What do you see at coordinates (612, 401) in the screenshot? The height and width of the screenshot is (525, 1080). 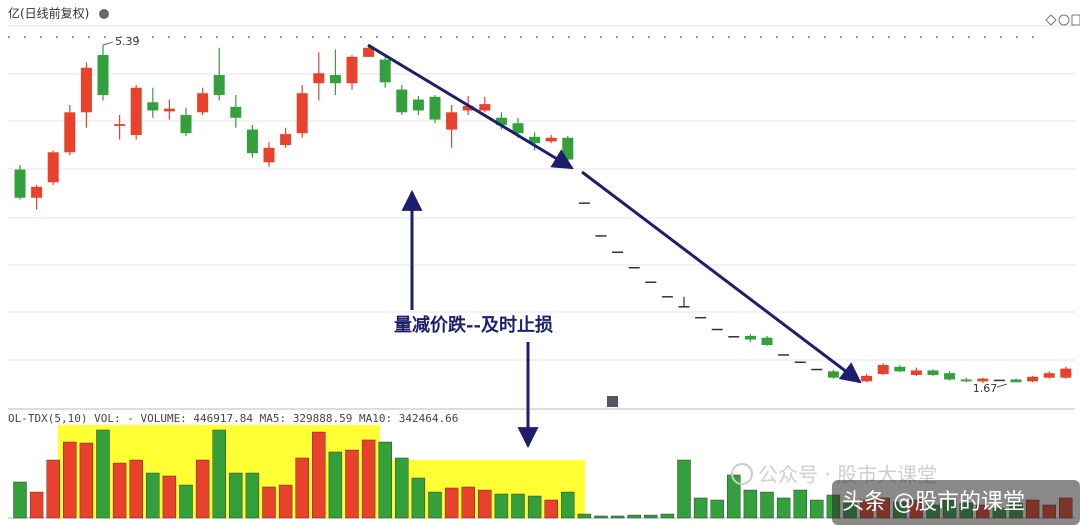 I see `marker-icon` at bounding box center [612, 401].